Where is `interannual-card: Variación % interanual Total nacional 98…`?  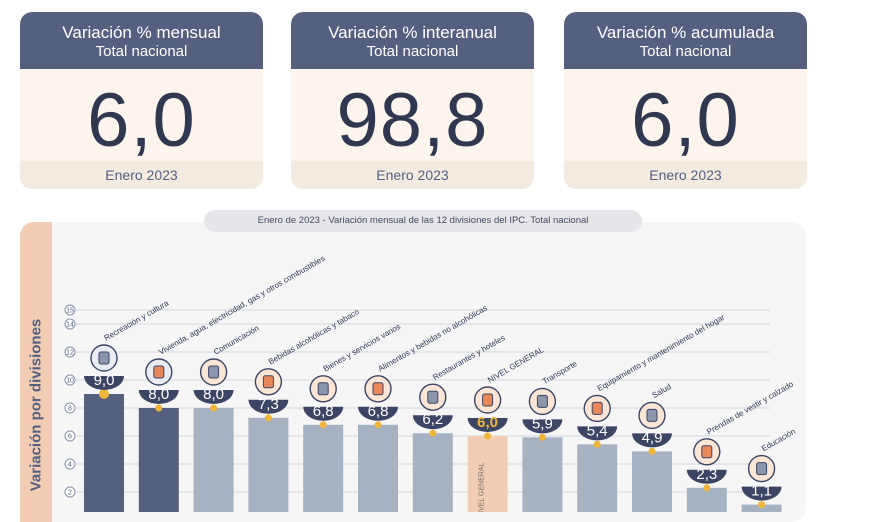 interannual-card: Variación % interanual Total nacional 98… is located at coordinates (412, 100).